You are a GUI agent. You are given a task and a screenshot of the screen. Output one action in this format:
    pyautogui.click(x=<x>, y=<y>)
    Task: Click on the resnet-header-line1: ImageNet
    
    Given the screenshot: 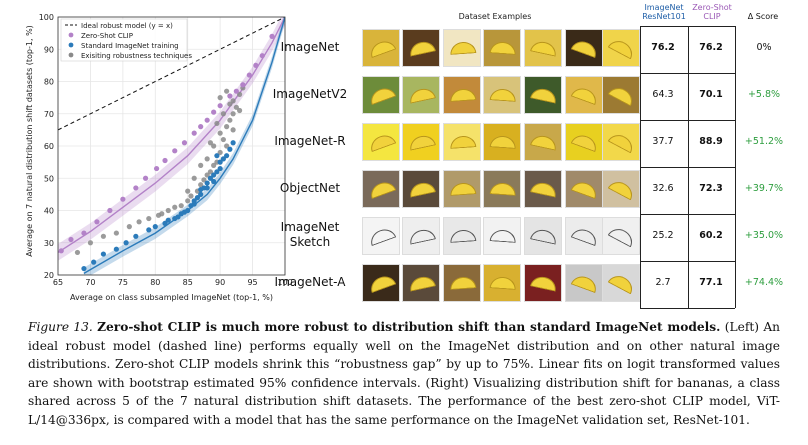 What is the action you would take?
    pyautogui.click(x=664, y=7)
    